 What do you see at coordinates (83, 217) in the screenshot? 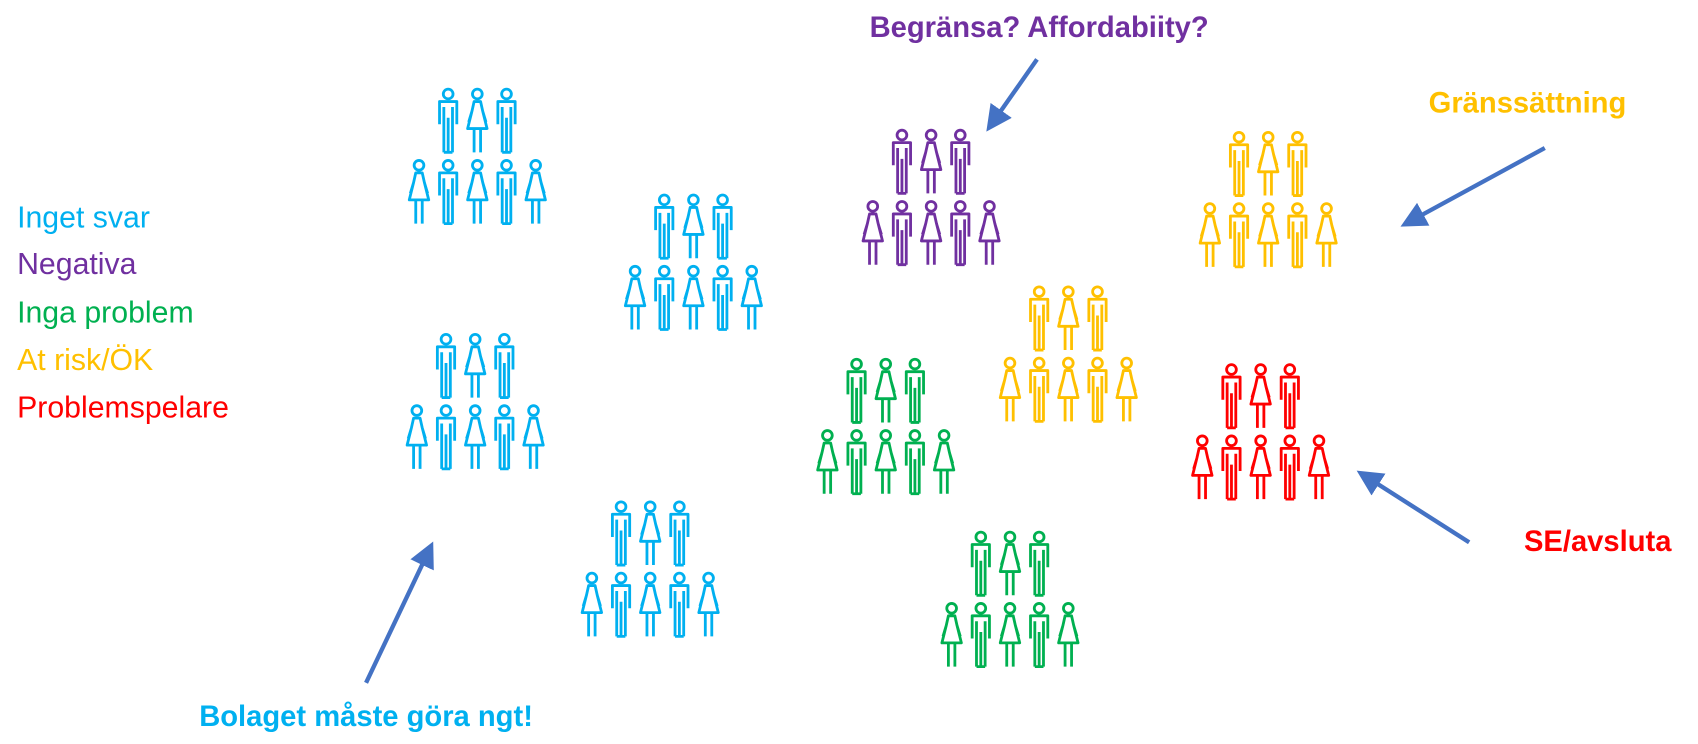
I see `legend-item: Inget svar` at bounding box center [83, 217].